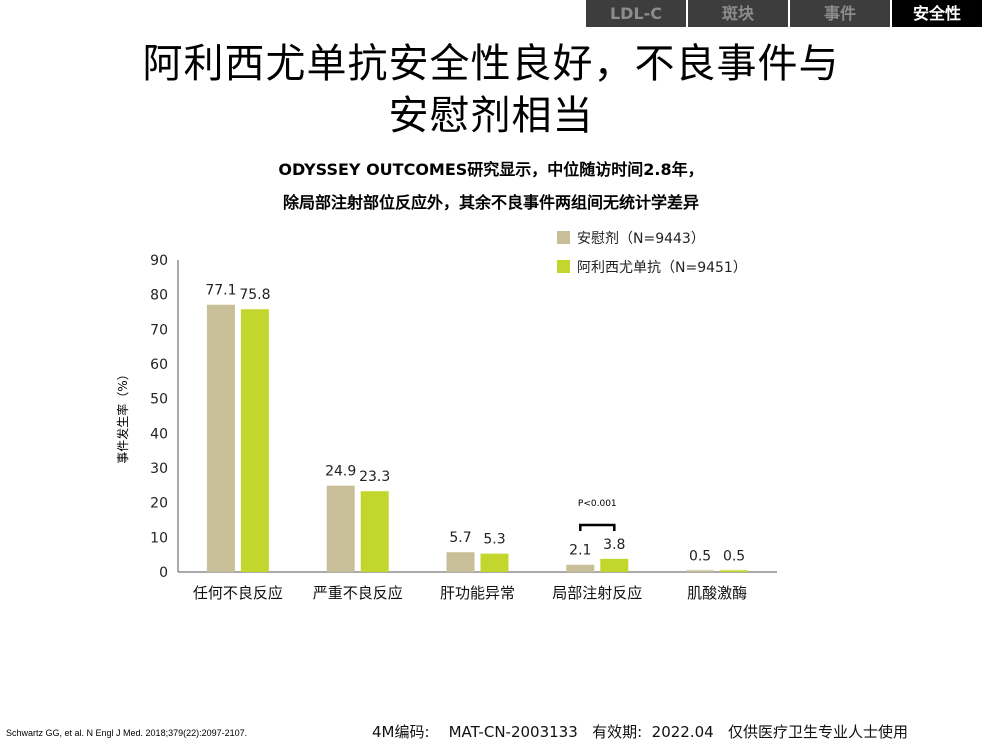 The image size is (982, 743). What do you see at coordinates (937, 13) in the screenshot?
I see `tab-safety: 安全性` at bounding box center [937, 13].